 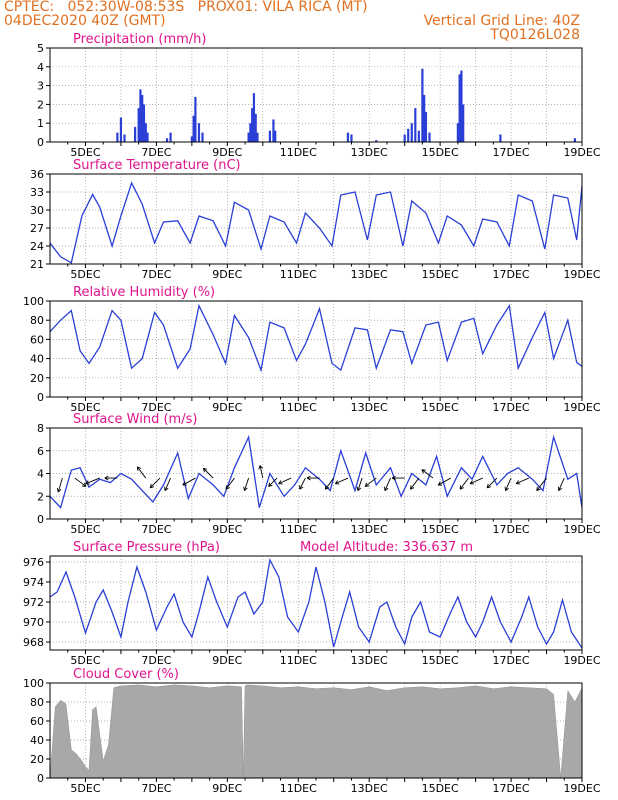 I want to click on y-tick-label: 976, so click(x=33, y=562).